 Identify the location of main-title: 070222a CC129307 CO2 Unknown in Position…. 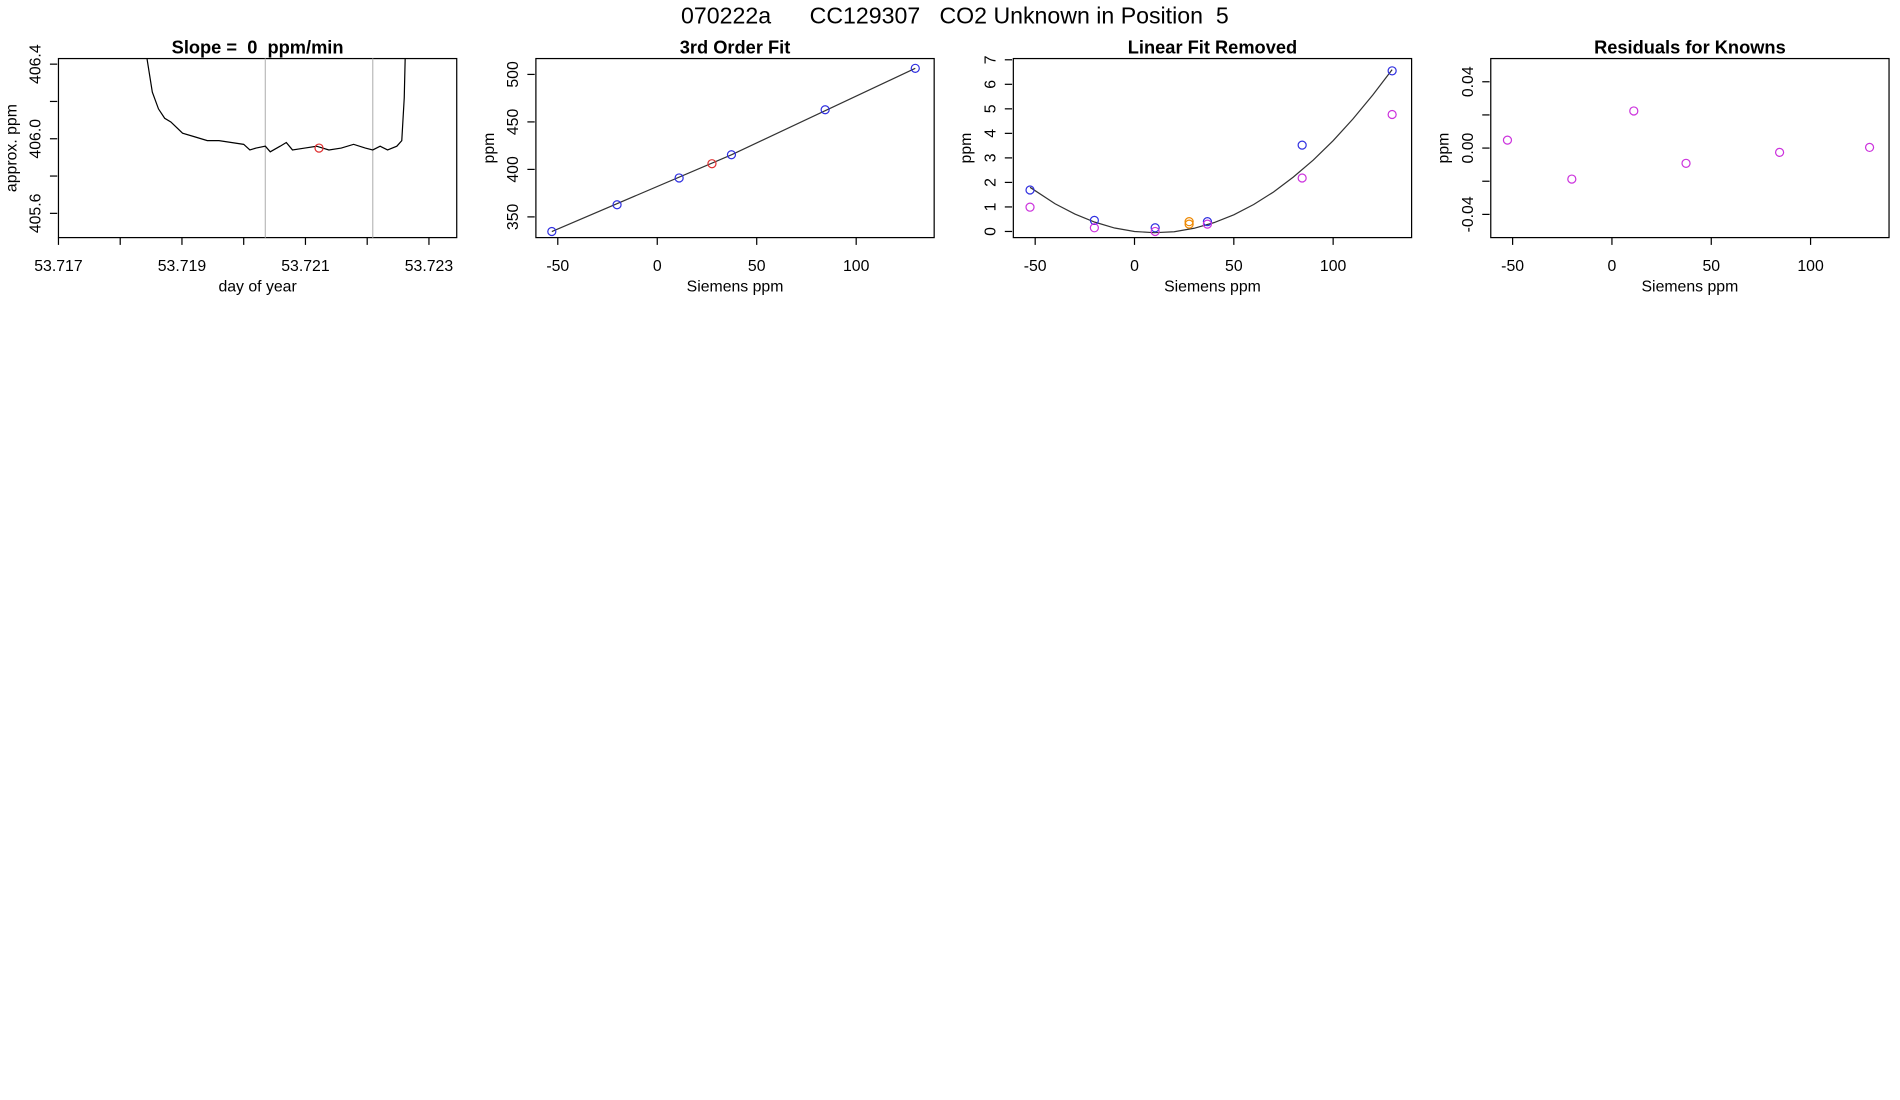
(955, 15).